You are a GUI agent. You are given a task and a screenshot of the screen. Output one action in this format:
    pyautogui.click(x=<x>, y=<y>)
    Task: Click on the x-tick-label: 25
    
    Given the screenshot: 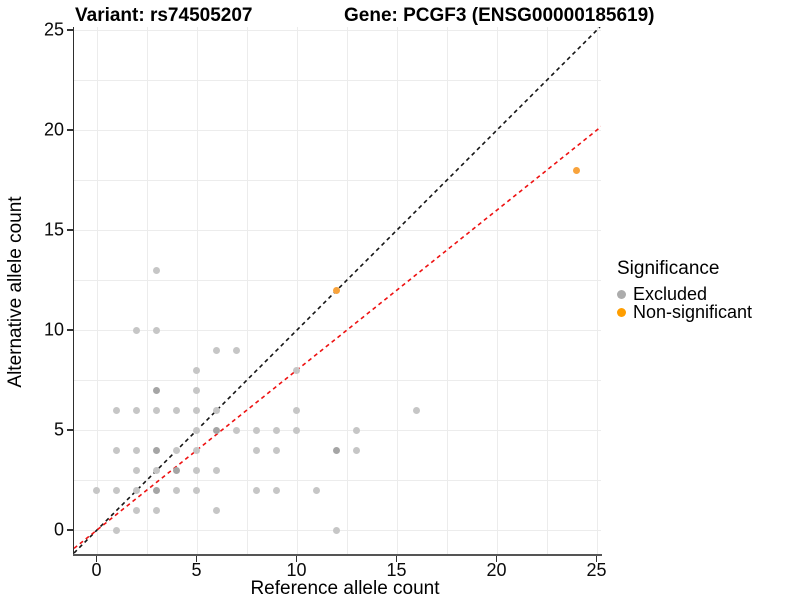 What is the action you would take?
    pyautogui.click(x=596, y=570)
    